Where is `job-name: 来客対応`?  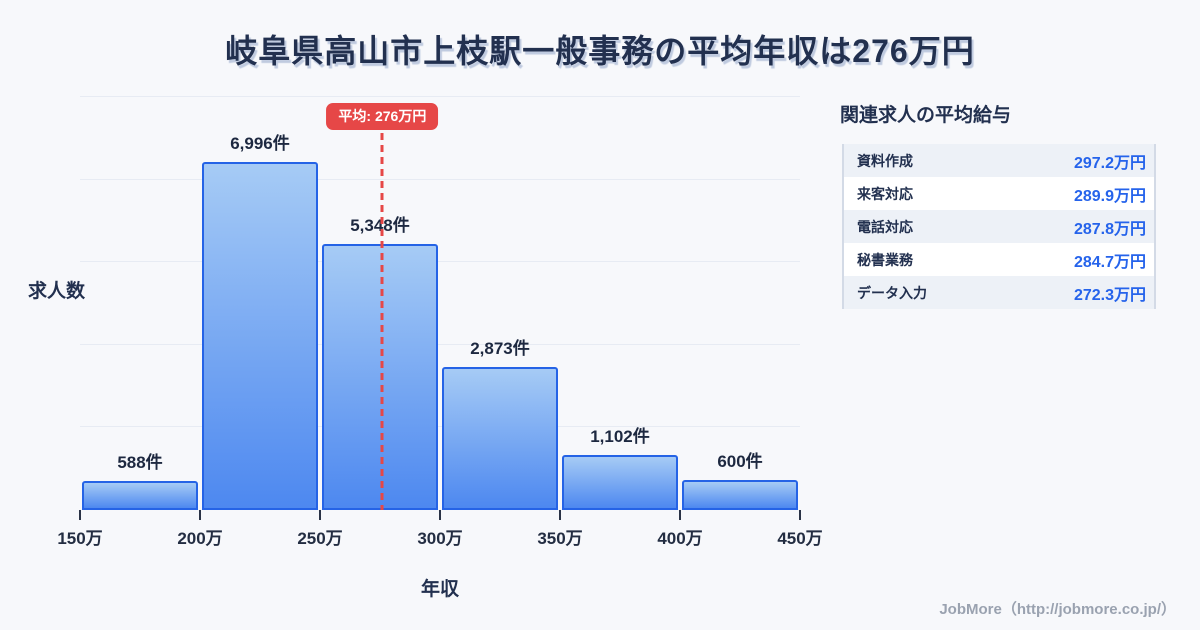 job-name: 来客対応 is located at coordinates (885, 193).